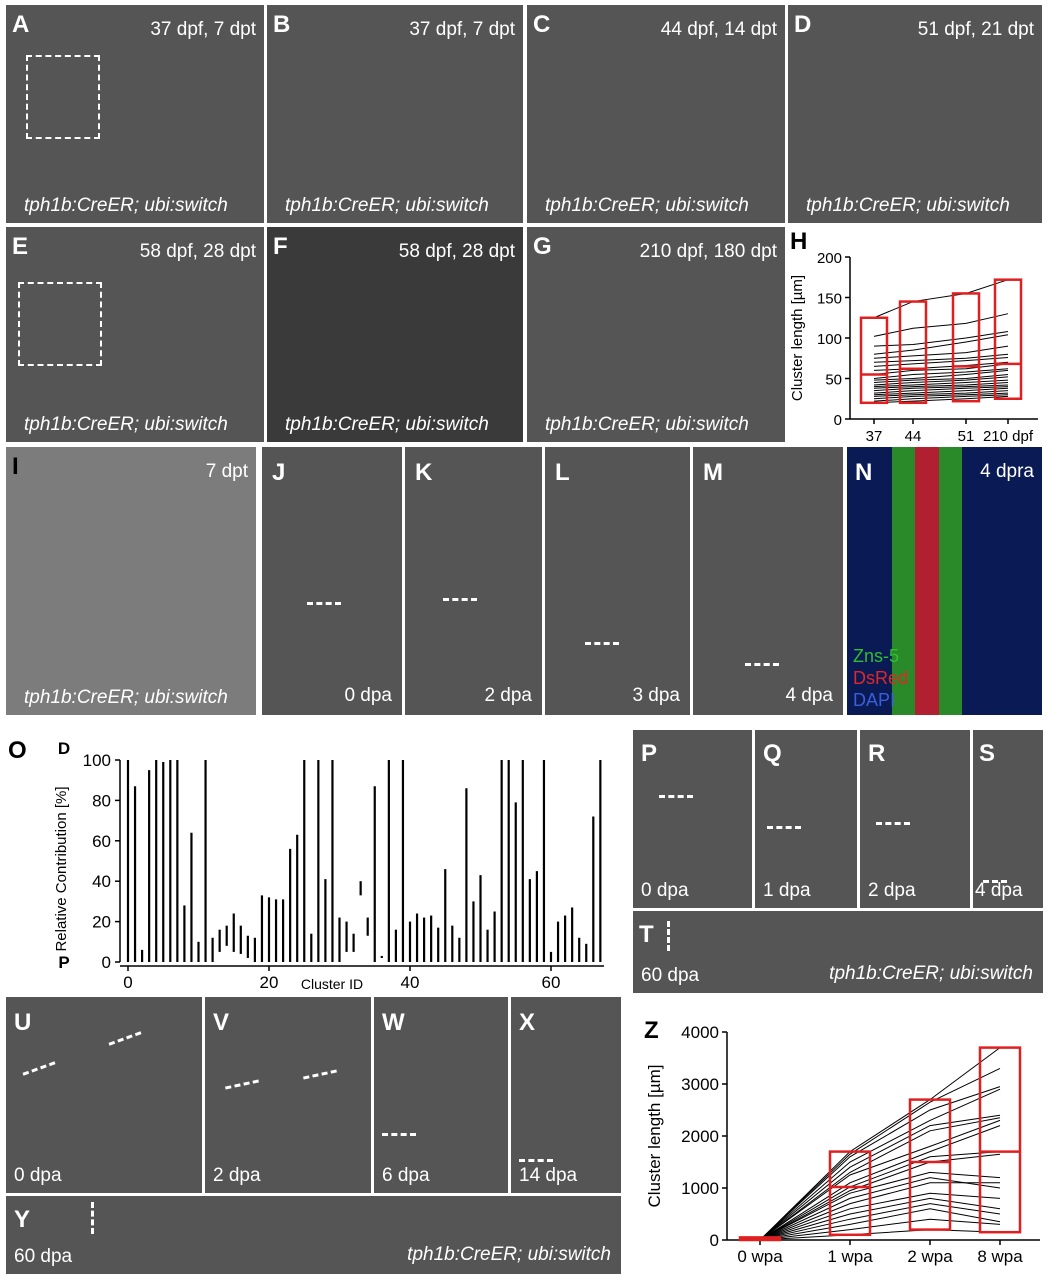  Describe the element at coordinates (15, 466) in the screenshot. I see `panel-letter: I` at that location.